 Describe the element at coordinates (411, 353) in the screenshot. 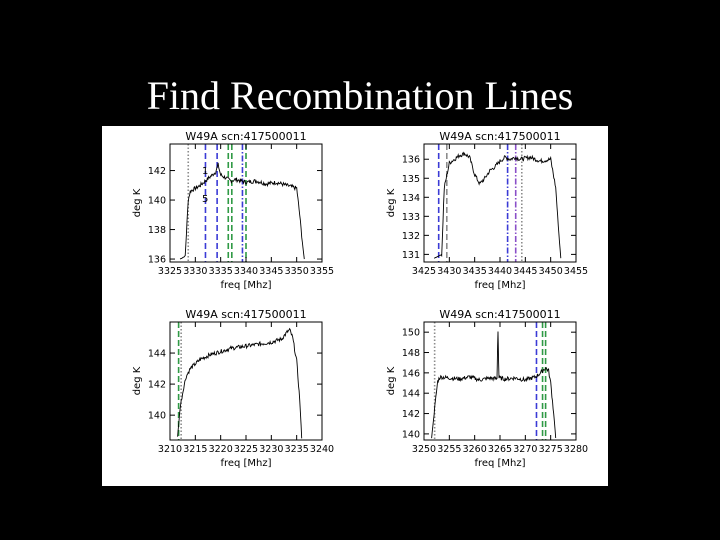

I see `y-tick-label: 148` at that location.